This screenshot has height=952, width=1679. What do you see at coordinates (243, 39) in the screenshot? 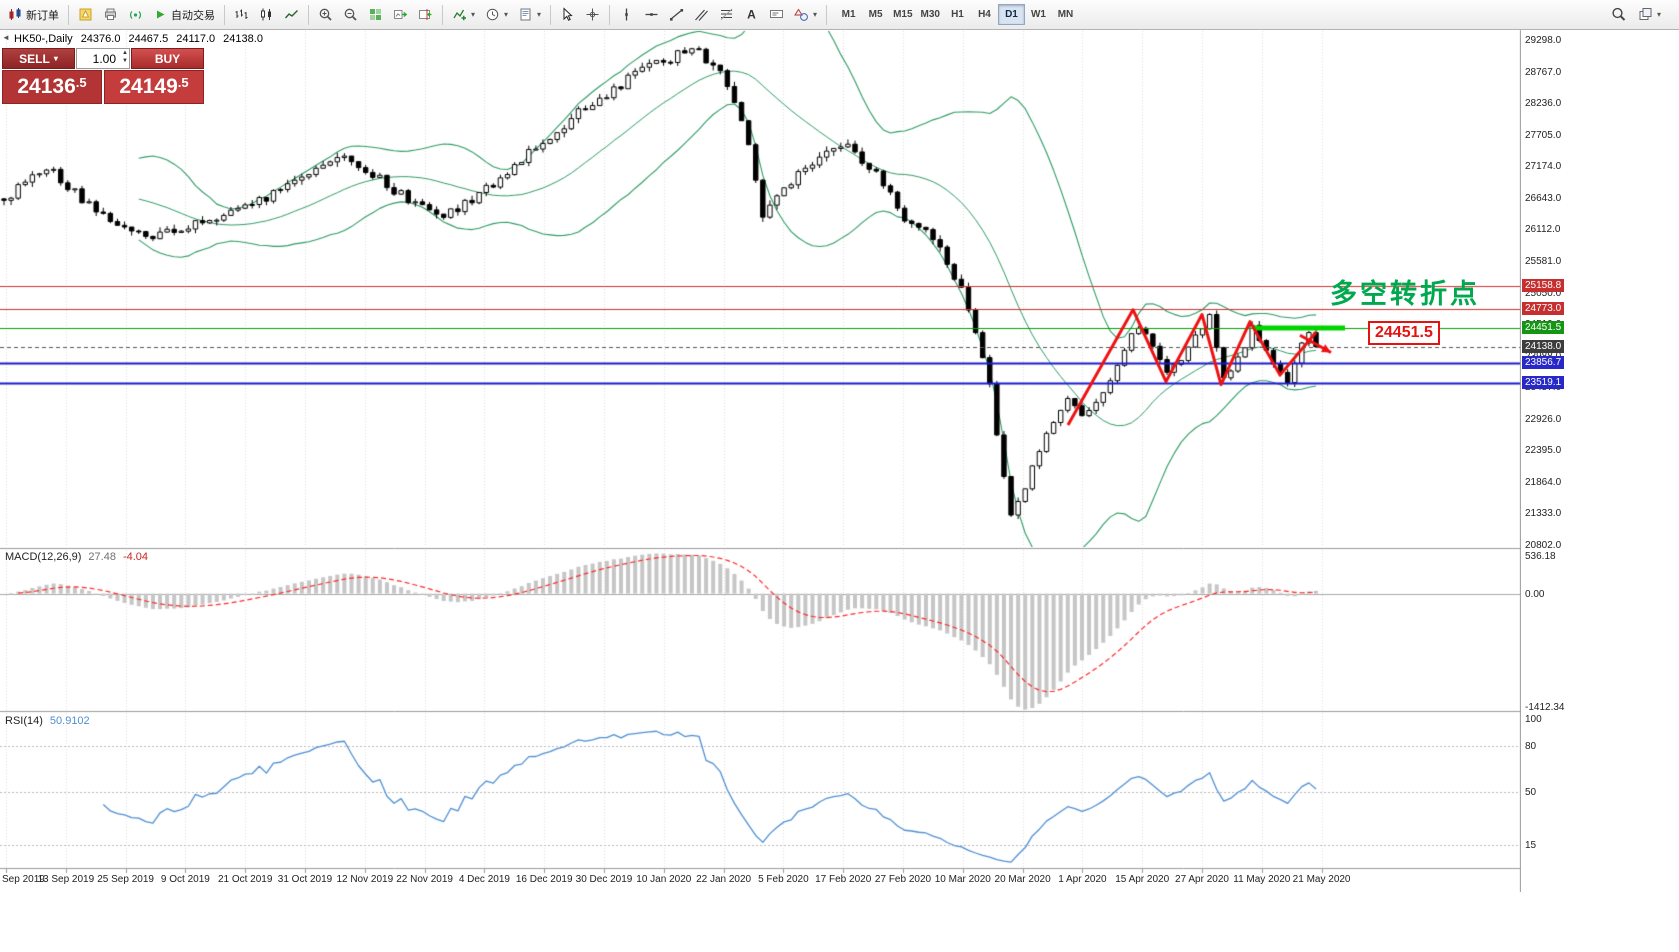
I see `close-value: 24138.0` at bounding box center [243, 39].